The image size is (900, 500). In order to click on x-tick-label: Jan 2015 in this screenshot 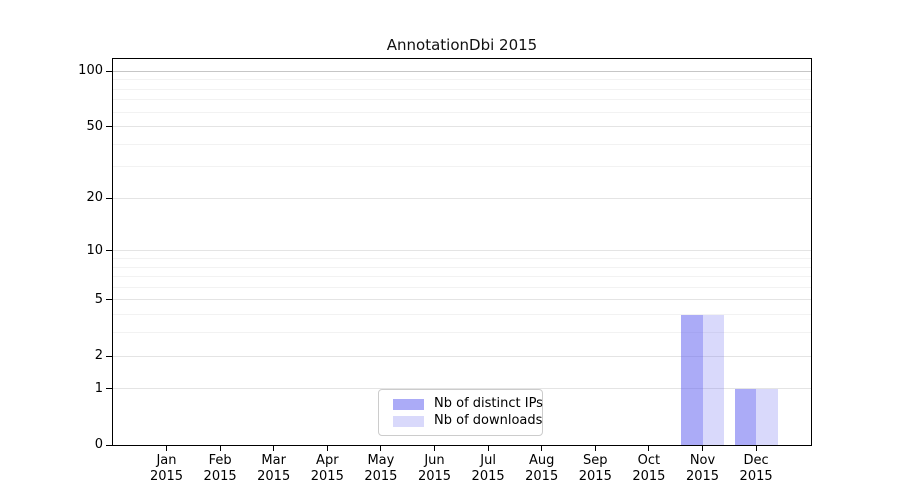, I will do `click(167, 469)`.